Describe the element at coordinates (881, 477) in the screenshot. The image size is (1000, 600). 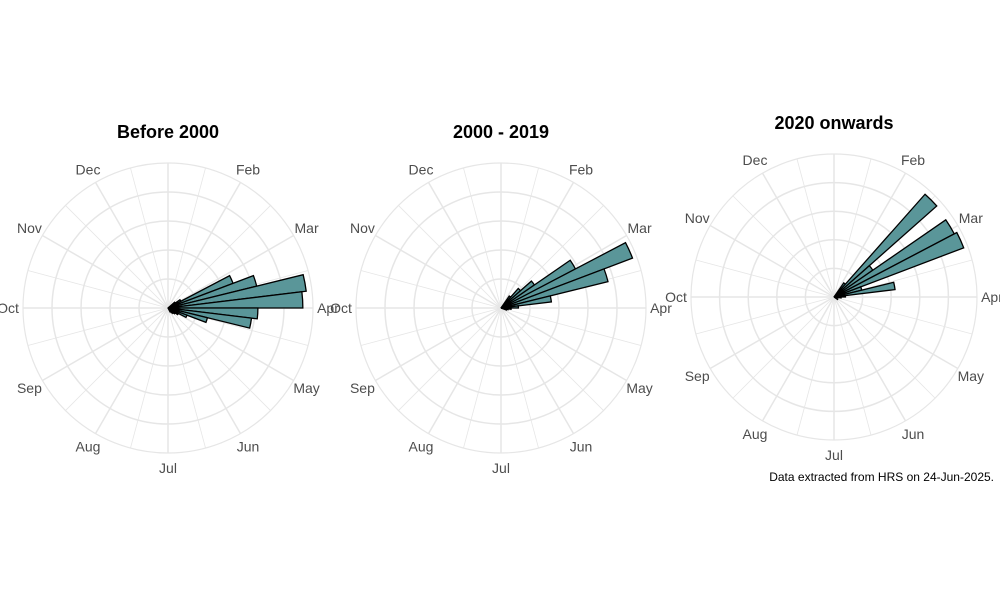
I see `data-source-caption: Data extracted from HRS on 24-Jun-2025.` at that location.